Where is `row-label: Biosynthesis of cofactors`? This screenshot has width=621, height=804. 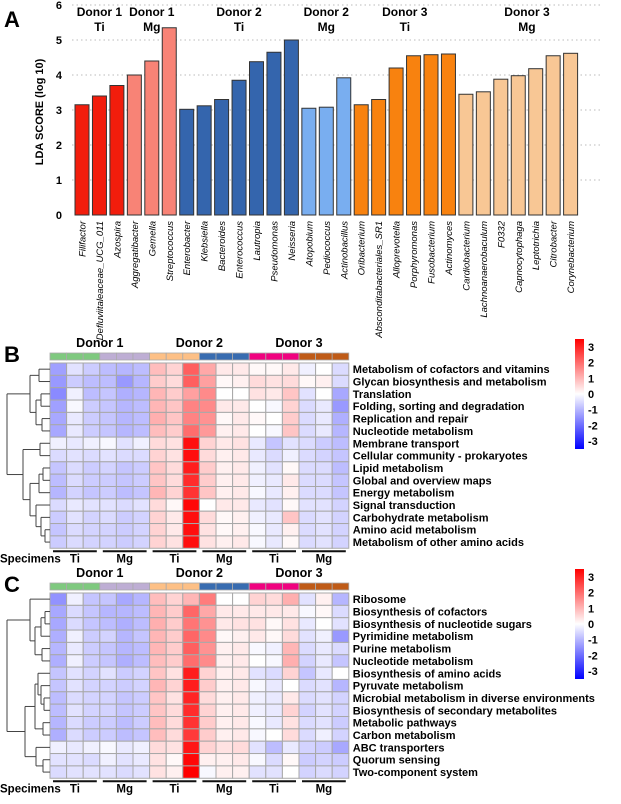 row-label: Biosynthesis of cofactors is located at coordinates (420, 613).